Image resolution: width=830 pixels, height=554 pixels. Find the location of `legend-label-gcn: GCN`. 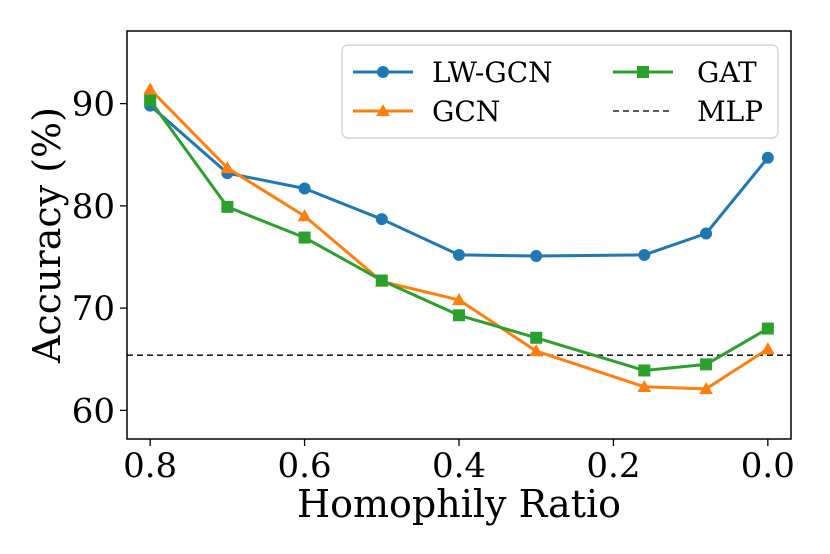

legend-label-gcn: GCN is located at coordinates (466, 111).